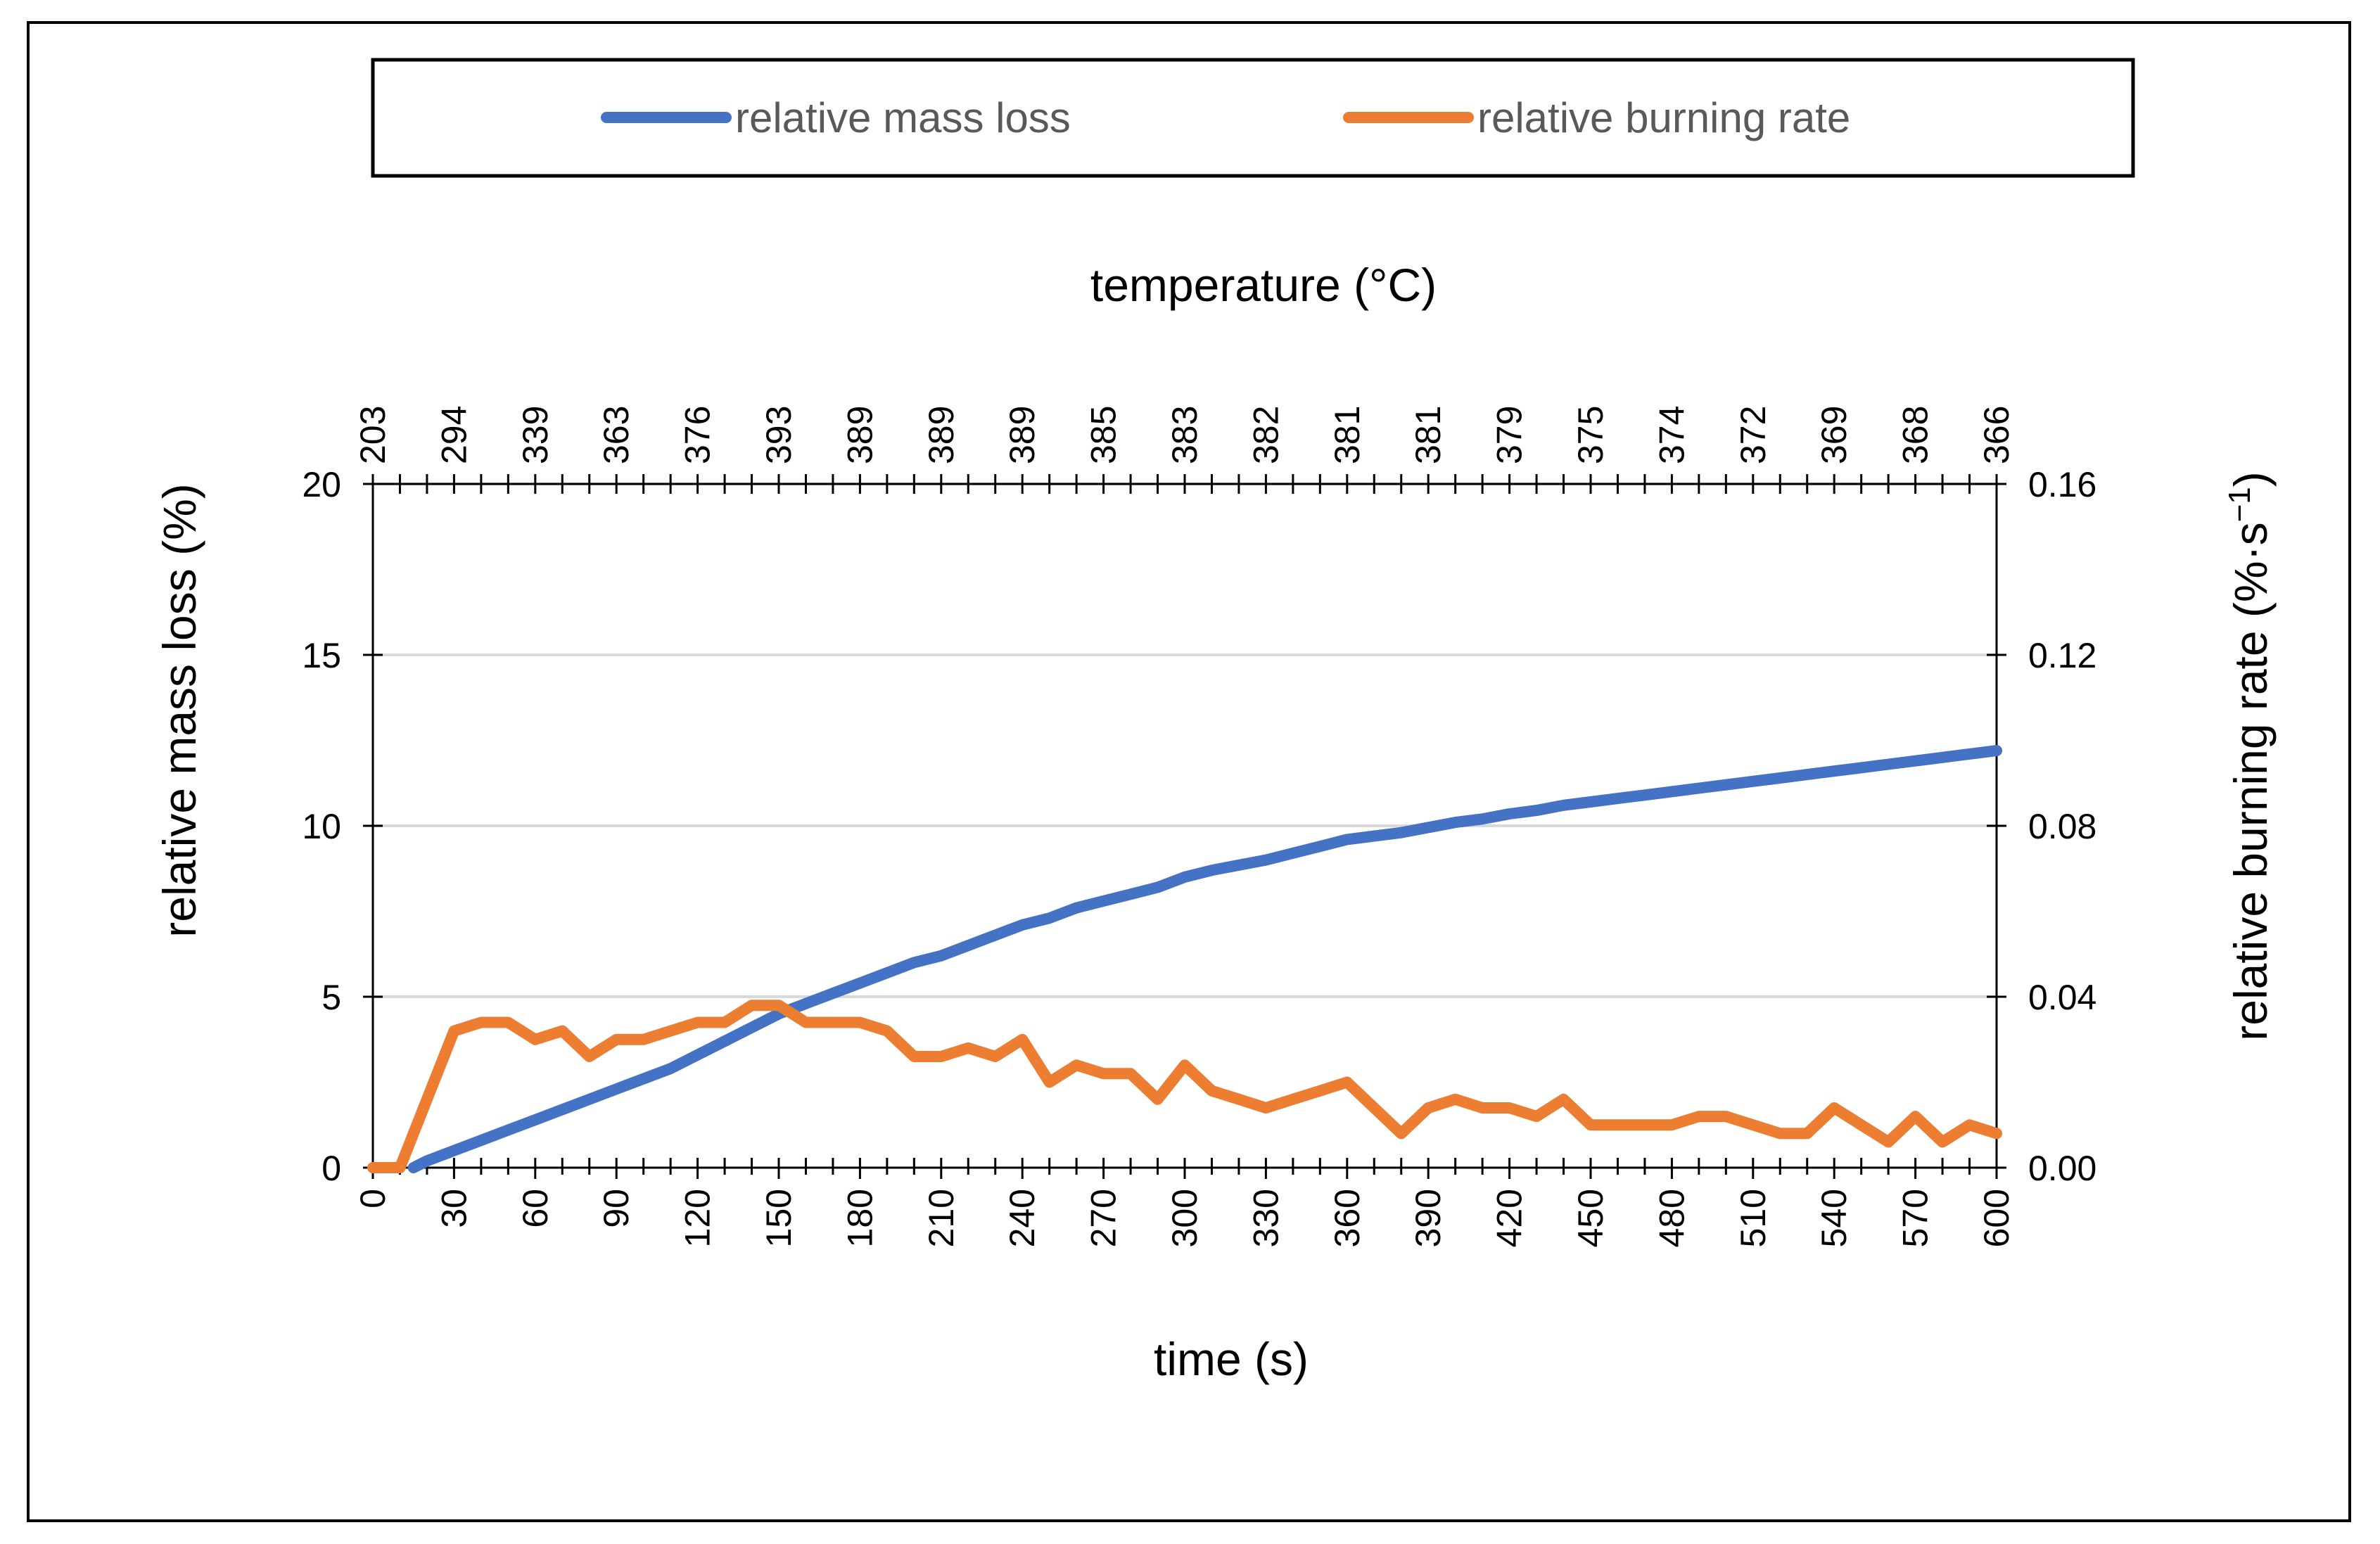  What do you see at coordinates (1834, 1218) in the screenshot?
I see `x-tick-label: 540` at bounding box center [1834, 1218].